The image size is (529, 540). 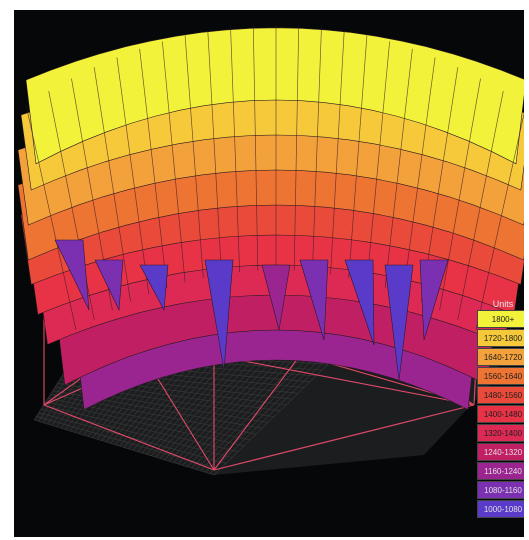 I want to click on legend-title: Units, so click(x=503, y=304).